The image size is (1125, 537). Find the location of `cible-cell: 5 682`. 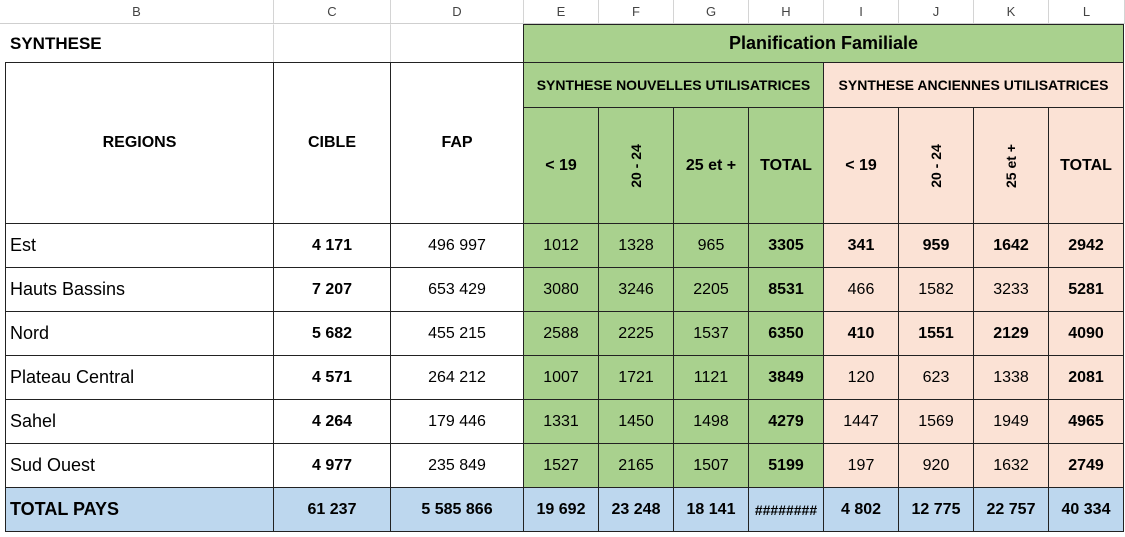

cible-cell: 5 682 is located at coordinates (332, 333).